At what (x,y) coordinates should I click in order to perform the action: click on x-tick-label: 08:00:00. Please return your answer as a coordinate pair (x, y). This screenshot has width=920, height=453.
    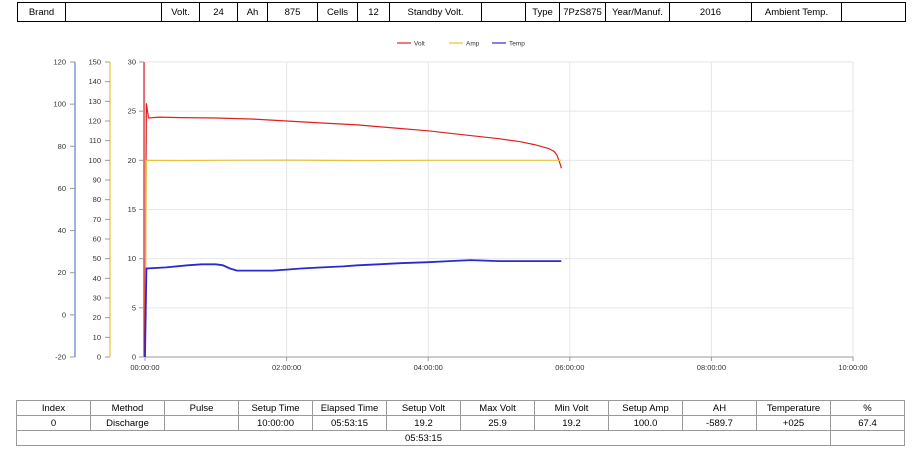
    Looking at the image, I should click on (711, 367).